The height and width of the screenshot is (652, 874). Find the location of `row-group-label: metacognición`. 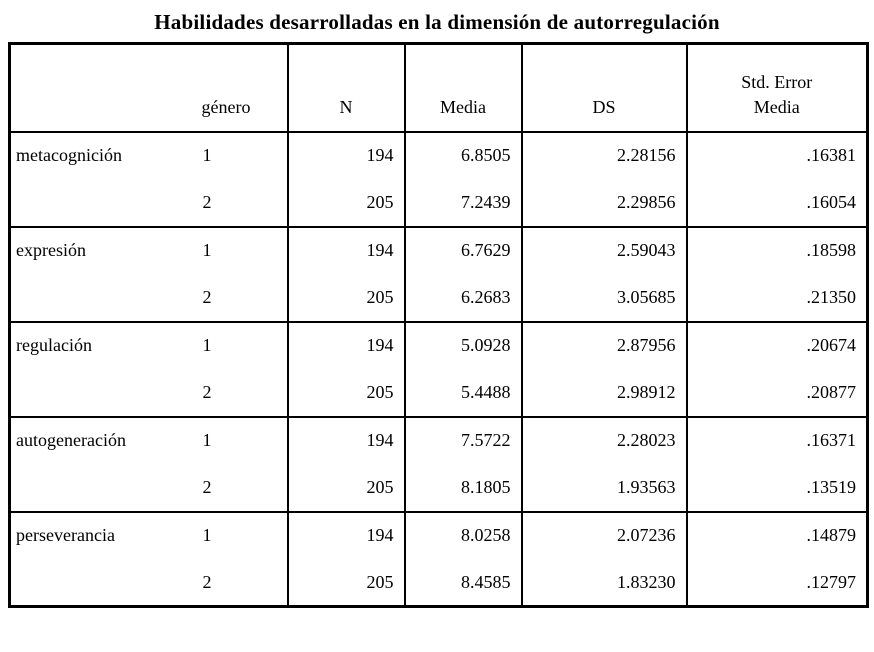

row-group-label: metacognición is located at coordinates (104, 154).